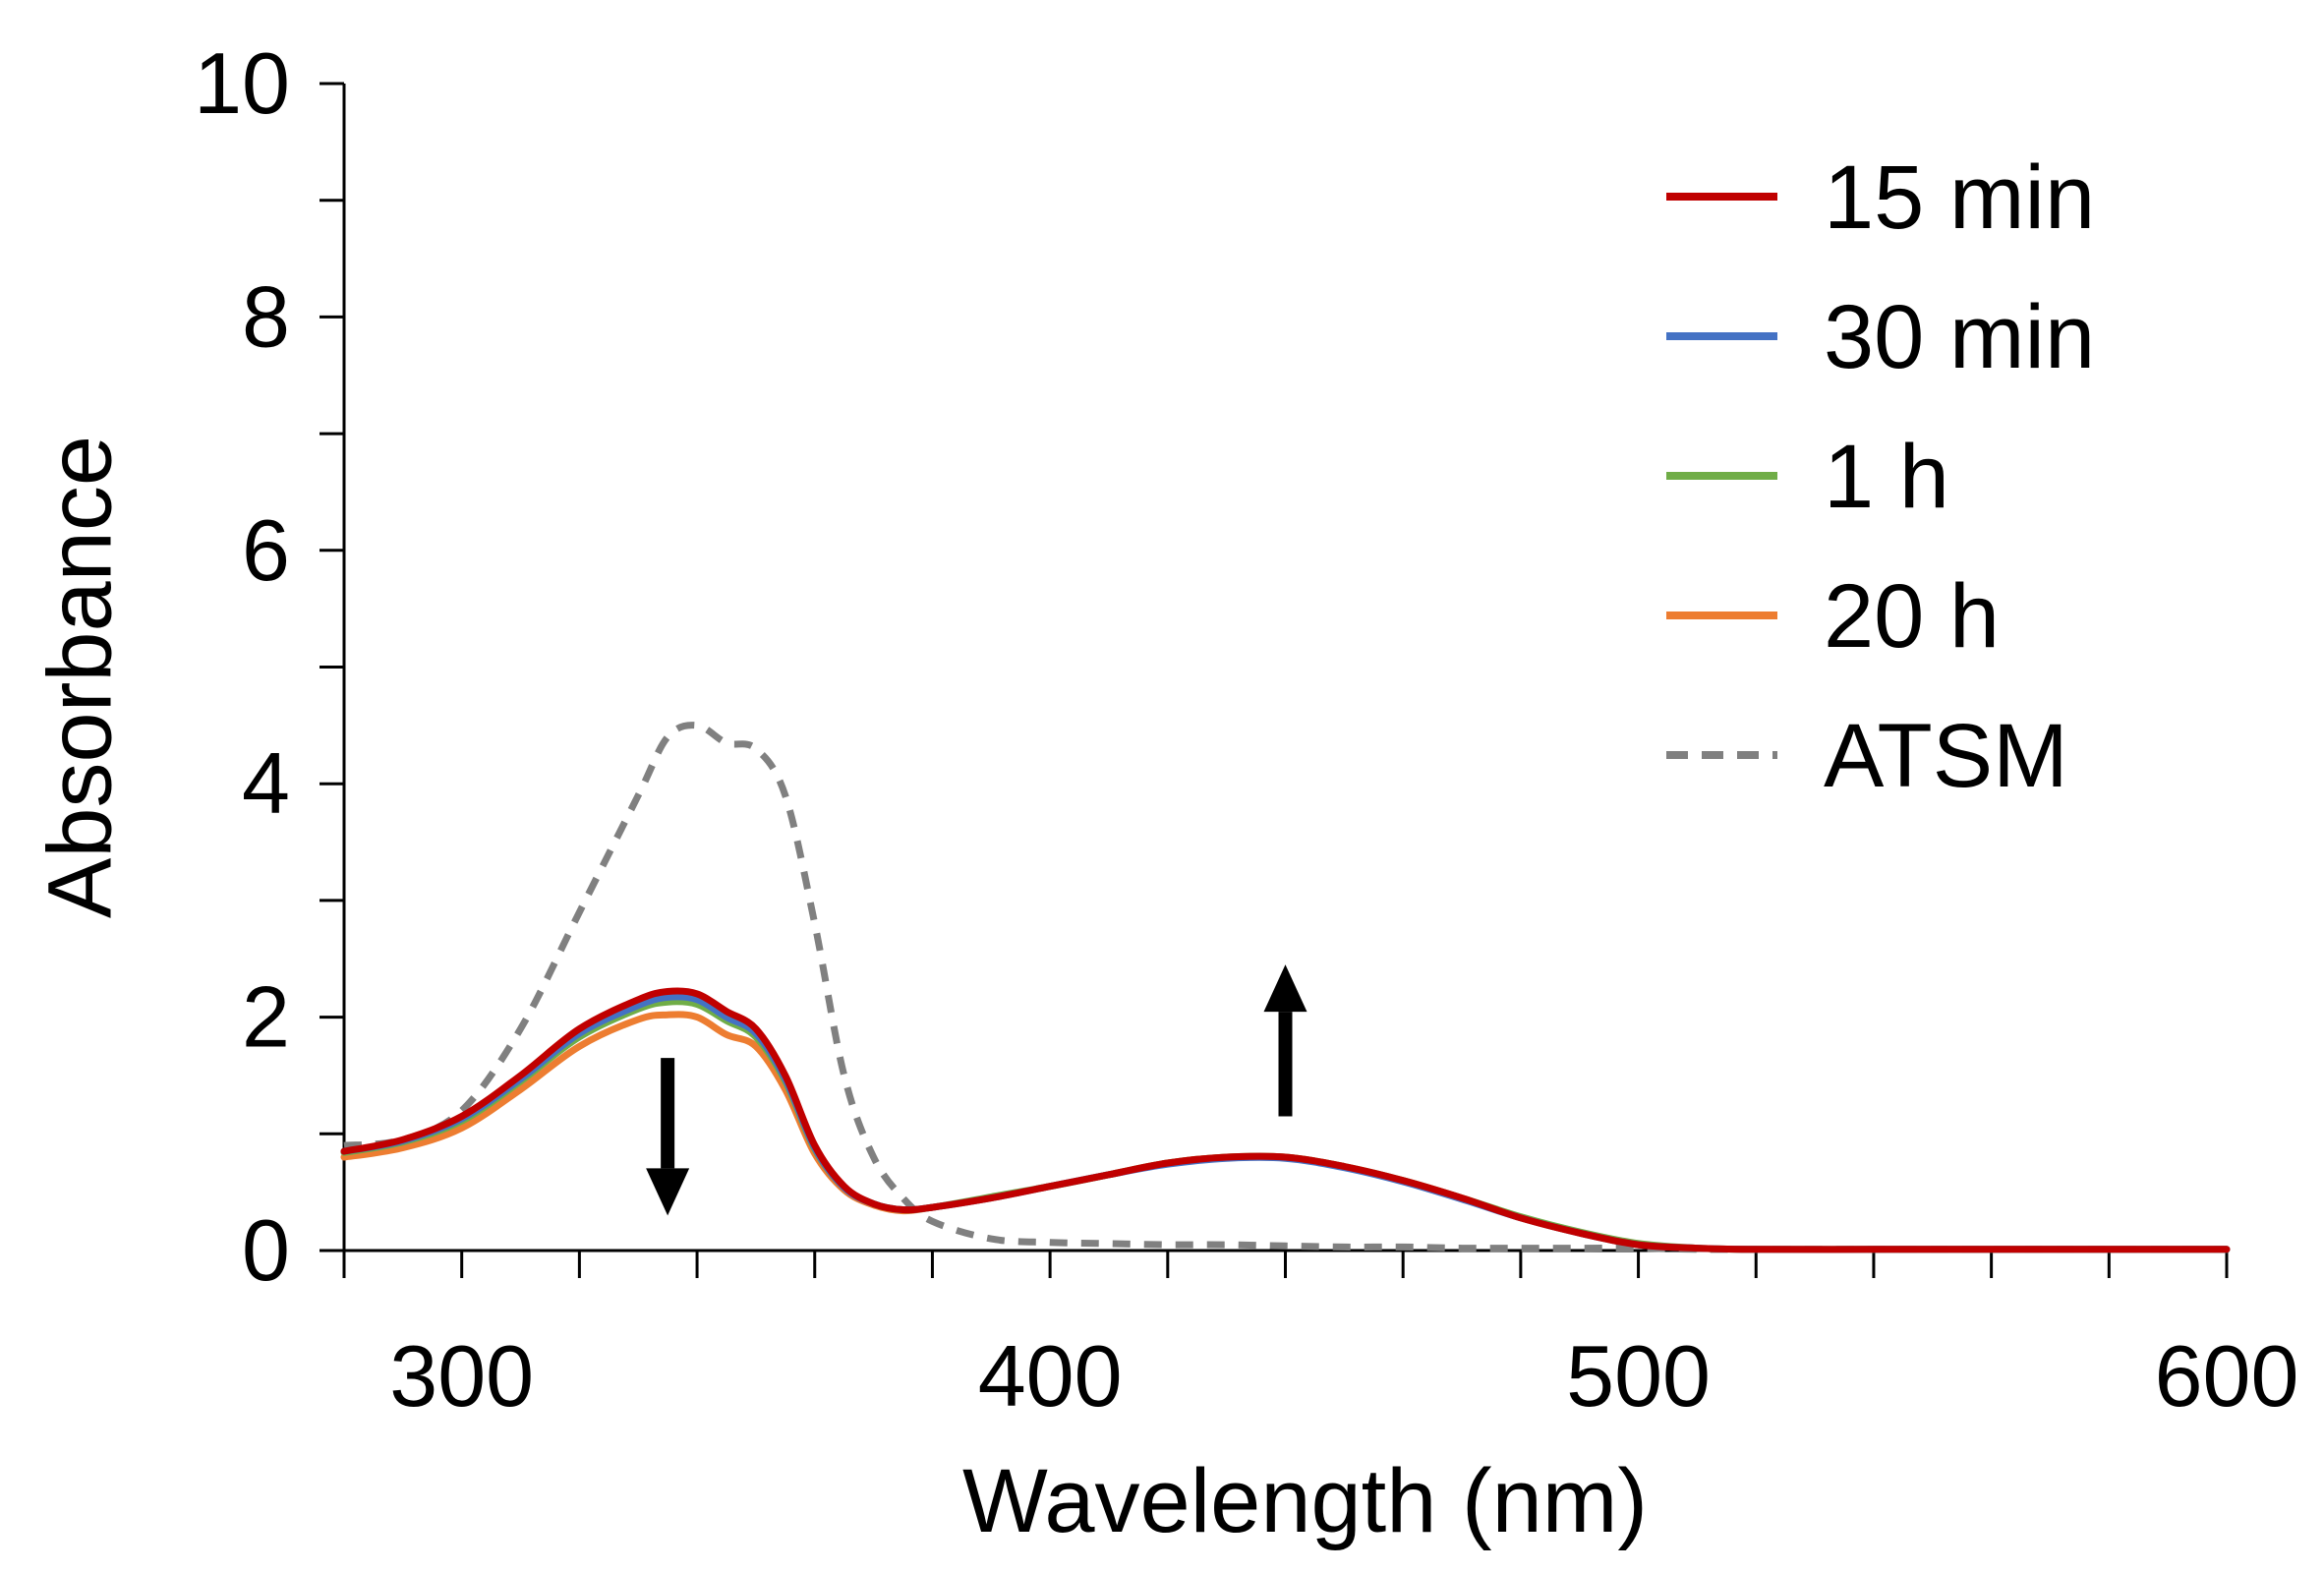  I want to click on series-line-15-min, so click(1285, 1120).